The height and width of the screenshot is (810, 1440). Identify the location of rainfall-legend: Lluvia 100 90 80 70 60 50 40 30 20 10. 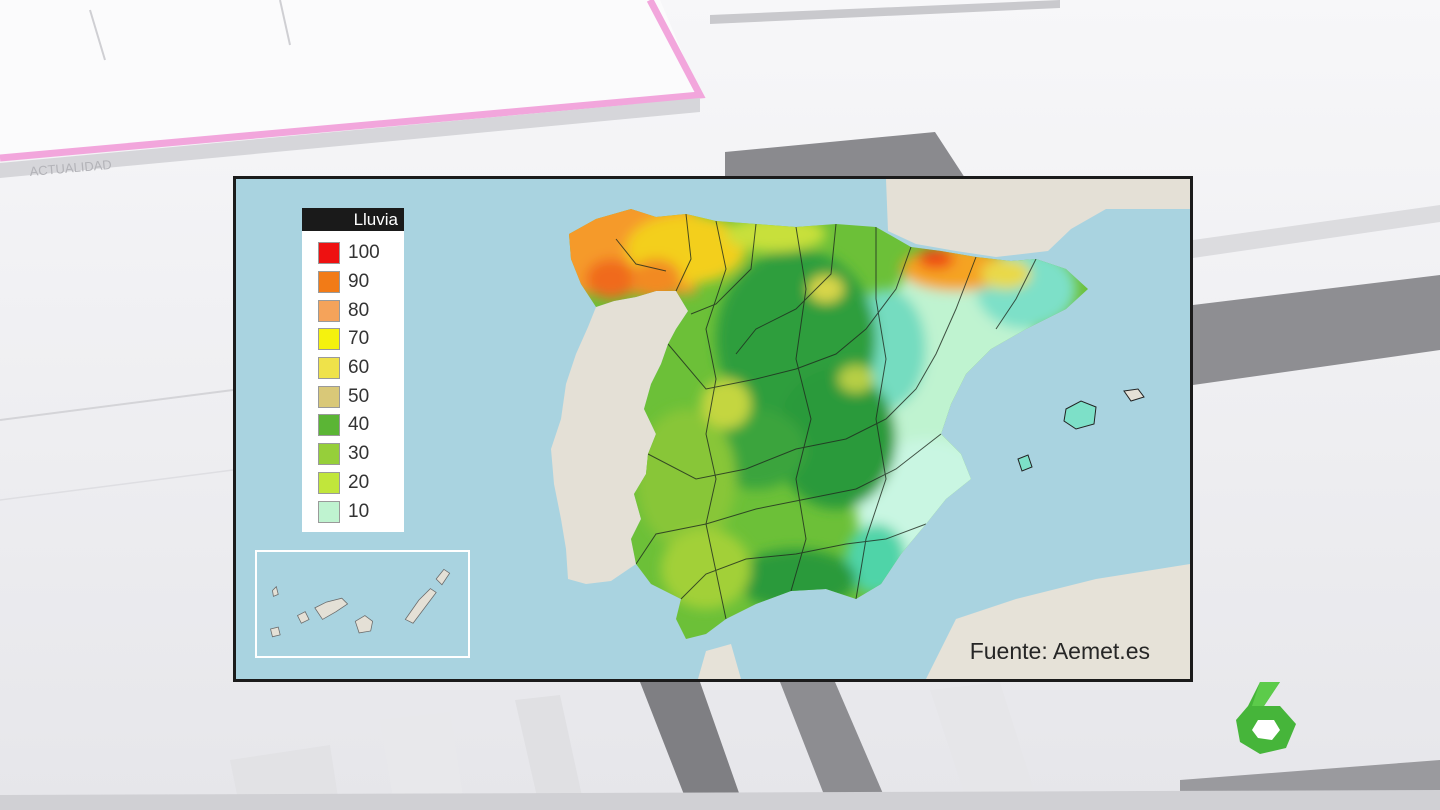
(353, 370).